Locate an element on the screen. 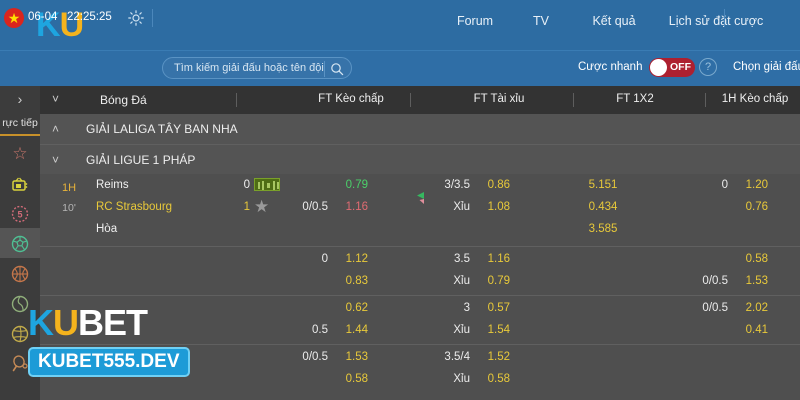 This screenshot has height=400, width=800. ft-overunder-odd: 0.58 is located at coordinates (498, 379).